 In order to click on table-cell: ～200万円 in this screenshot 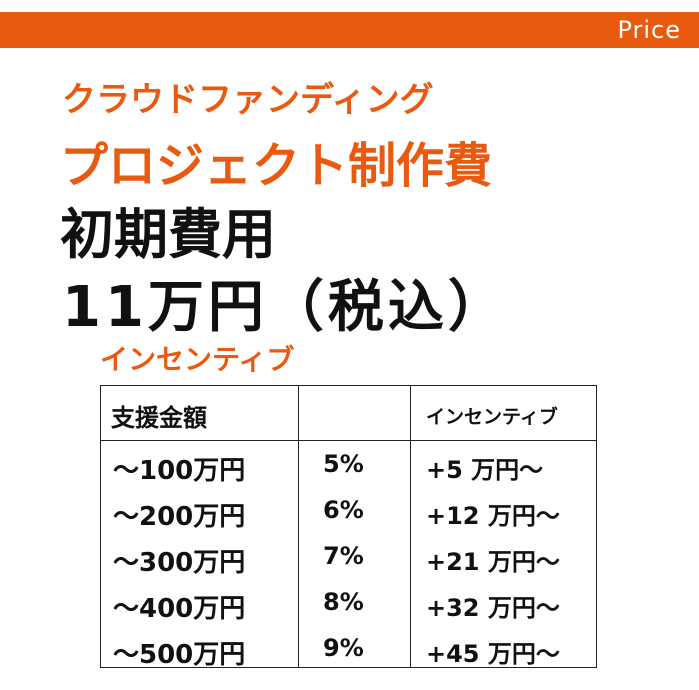, I will do `click(179, 517)`.